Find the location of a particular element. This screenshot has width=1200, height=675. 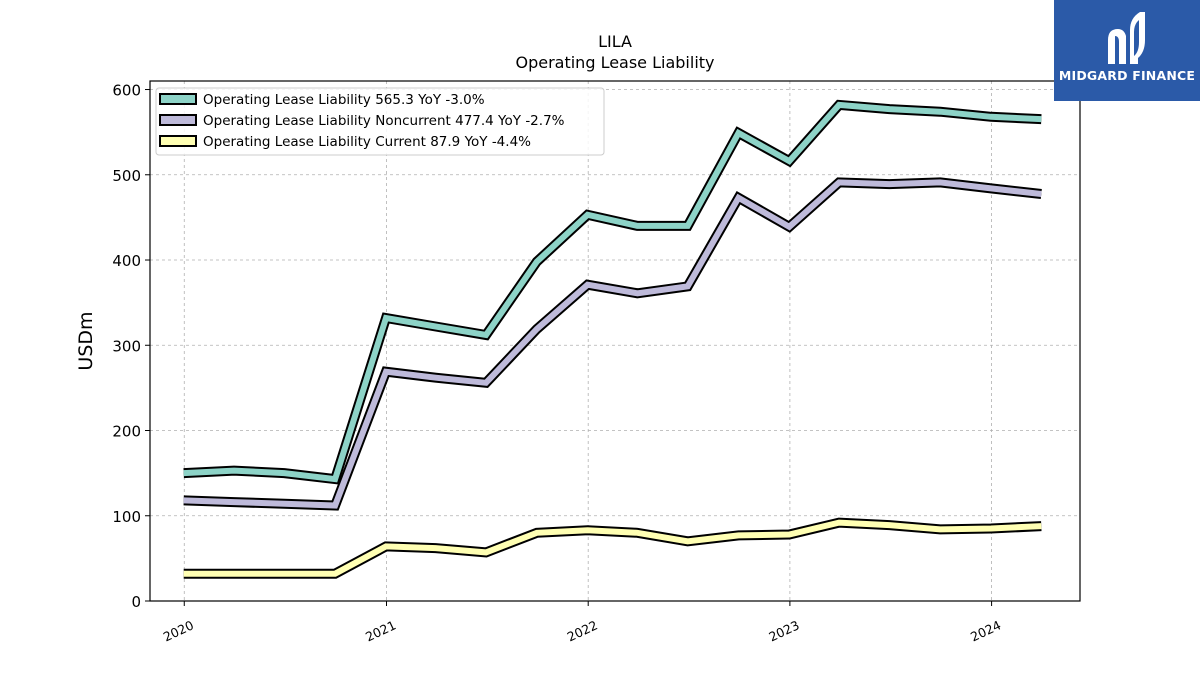

y-tick-label: 500 is located at coordinates (126, 176).